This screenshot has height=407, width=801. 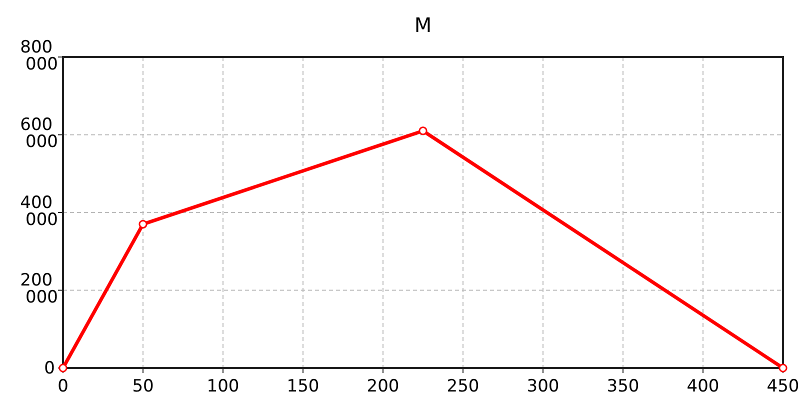 I want to click on y-tick-label: 800 000, so click(x=39, y=55).